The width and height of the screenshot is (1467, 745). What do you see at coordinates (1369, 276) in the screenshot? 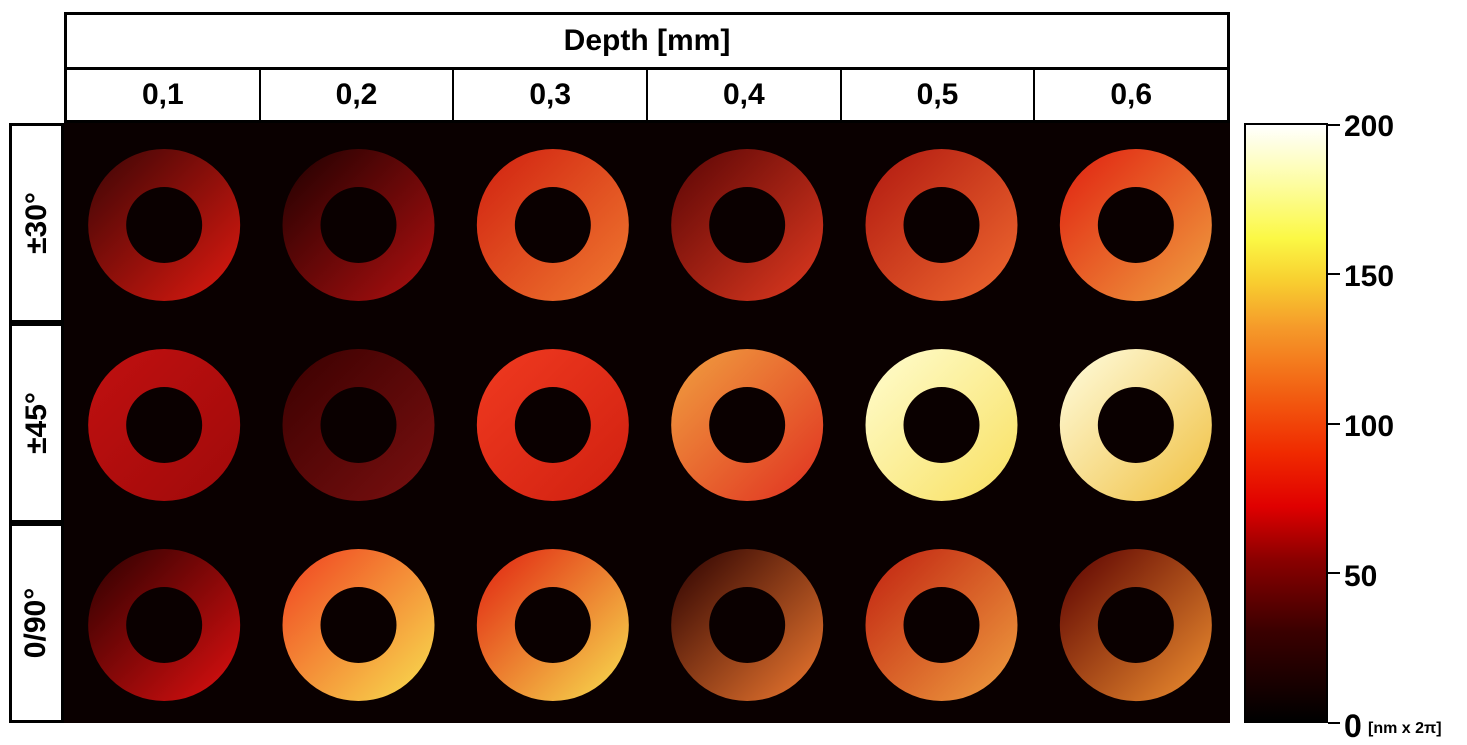
I see `colorbar-tick-label: 150` at bounding box center [1369, 276].